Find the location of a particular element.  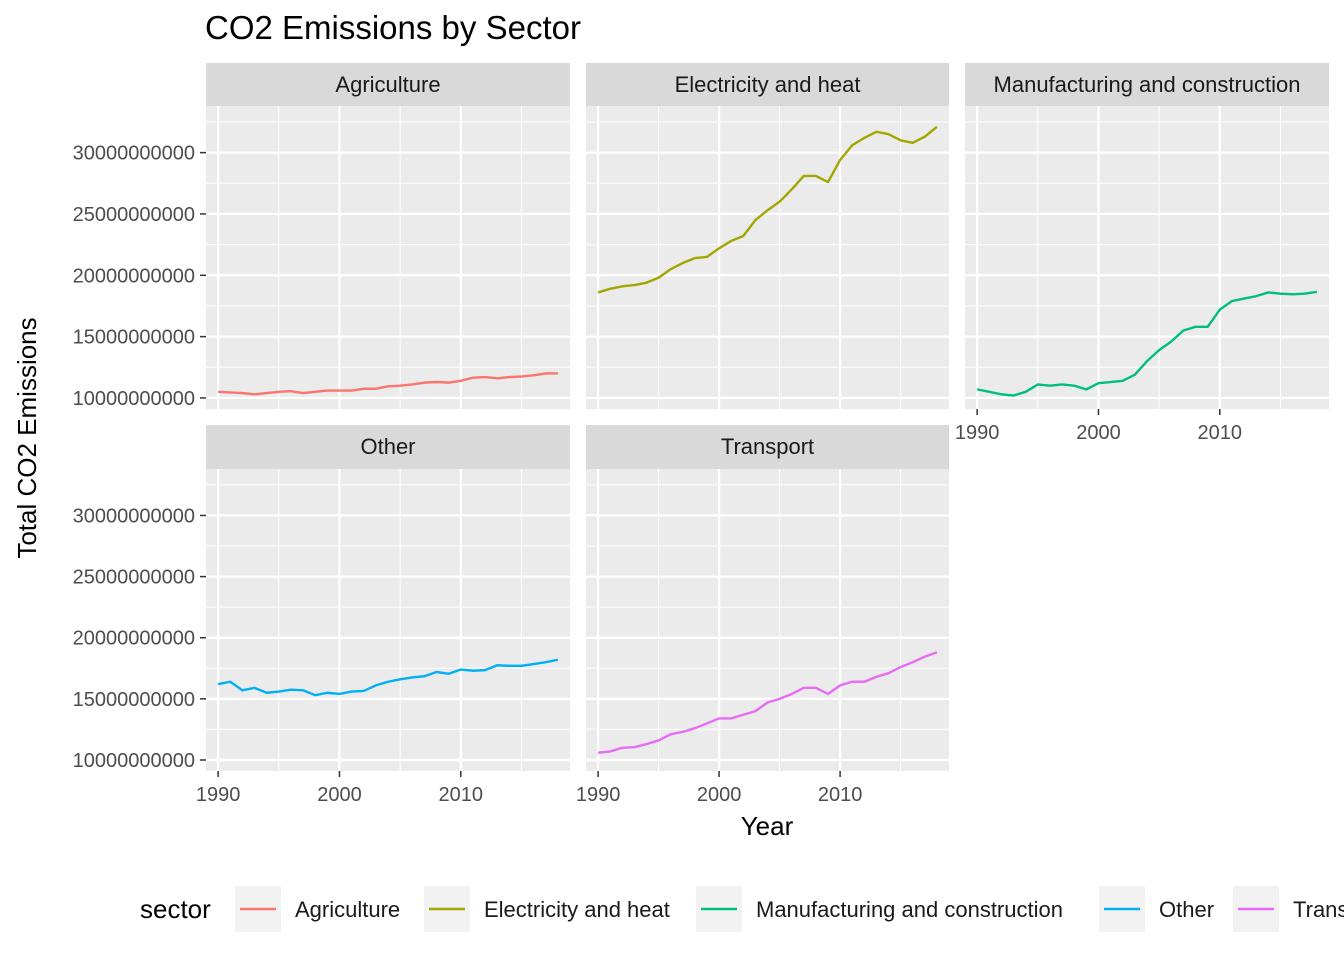

series-line-electricity-and-heat is located at coordinates (767, 209).